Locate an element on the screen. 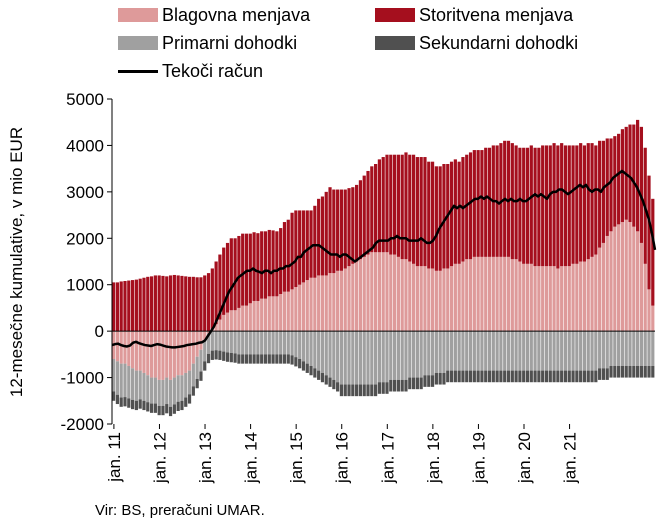 This screenshot has height=529, width=661. x-tick-label: jan. 11 is located at coordinates (114, 457).